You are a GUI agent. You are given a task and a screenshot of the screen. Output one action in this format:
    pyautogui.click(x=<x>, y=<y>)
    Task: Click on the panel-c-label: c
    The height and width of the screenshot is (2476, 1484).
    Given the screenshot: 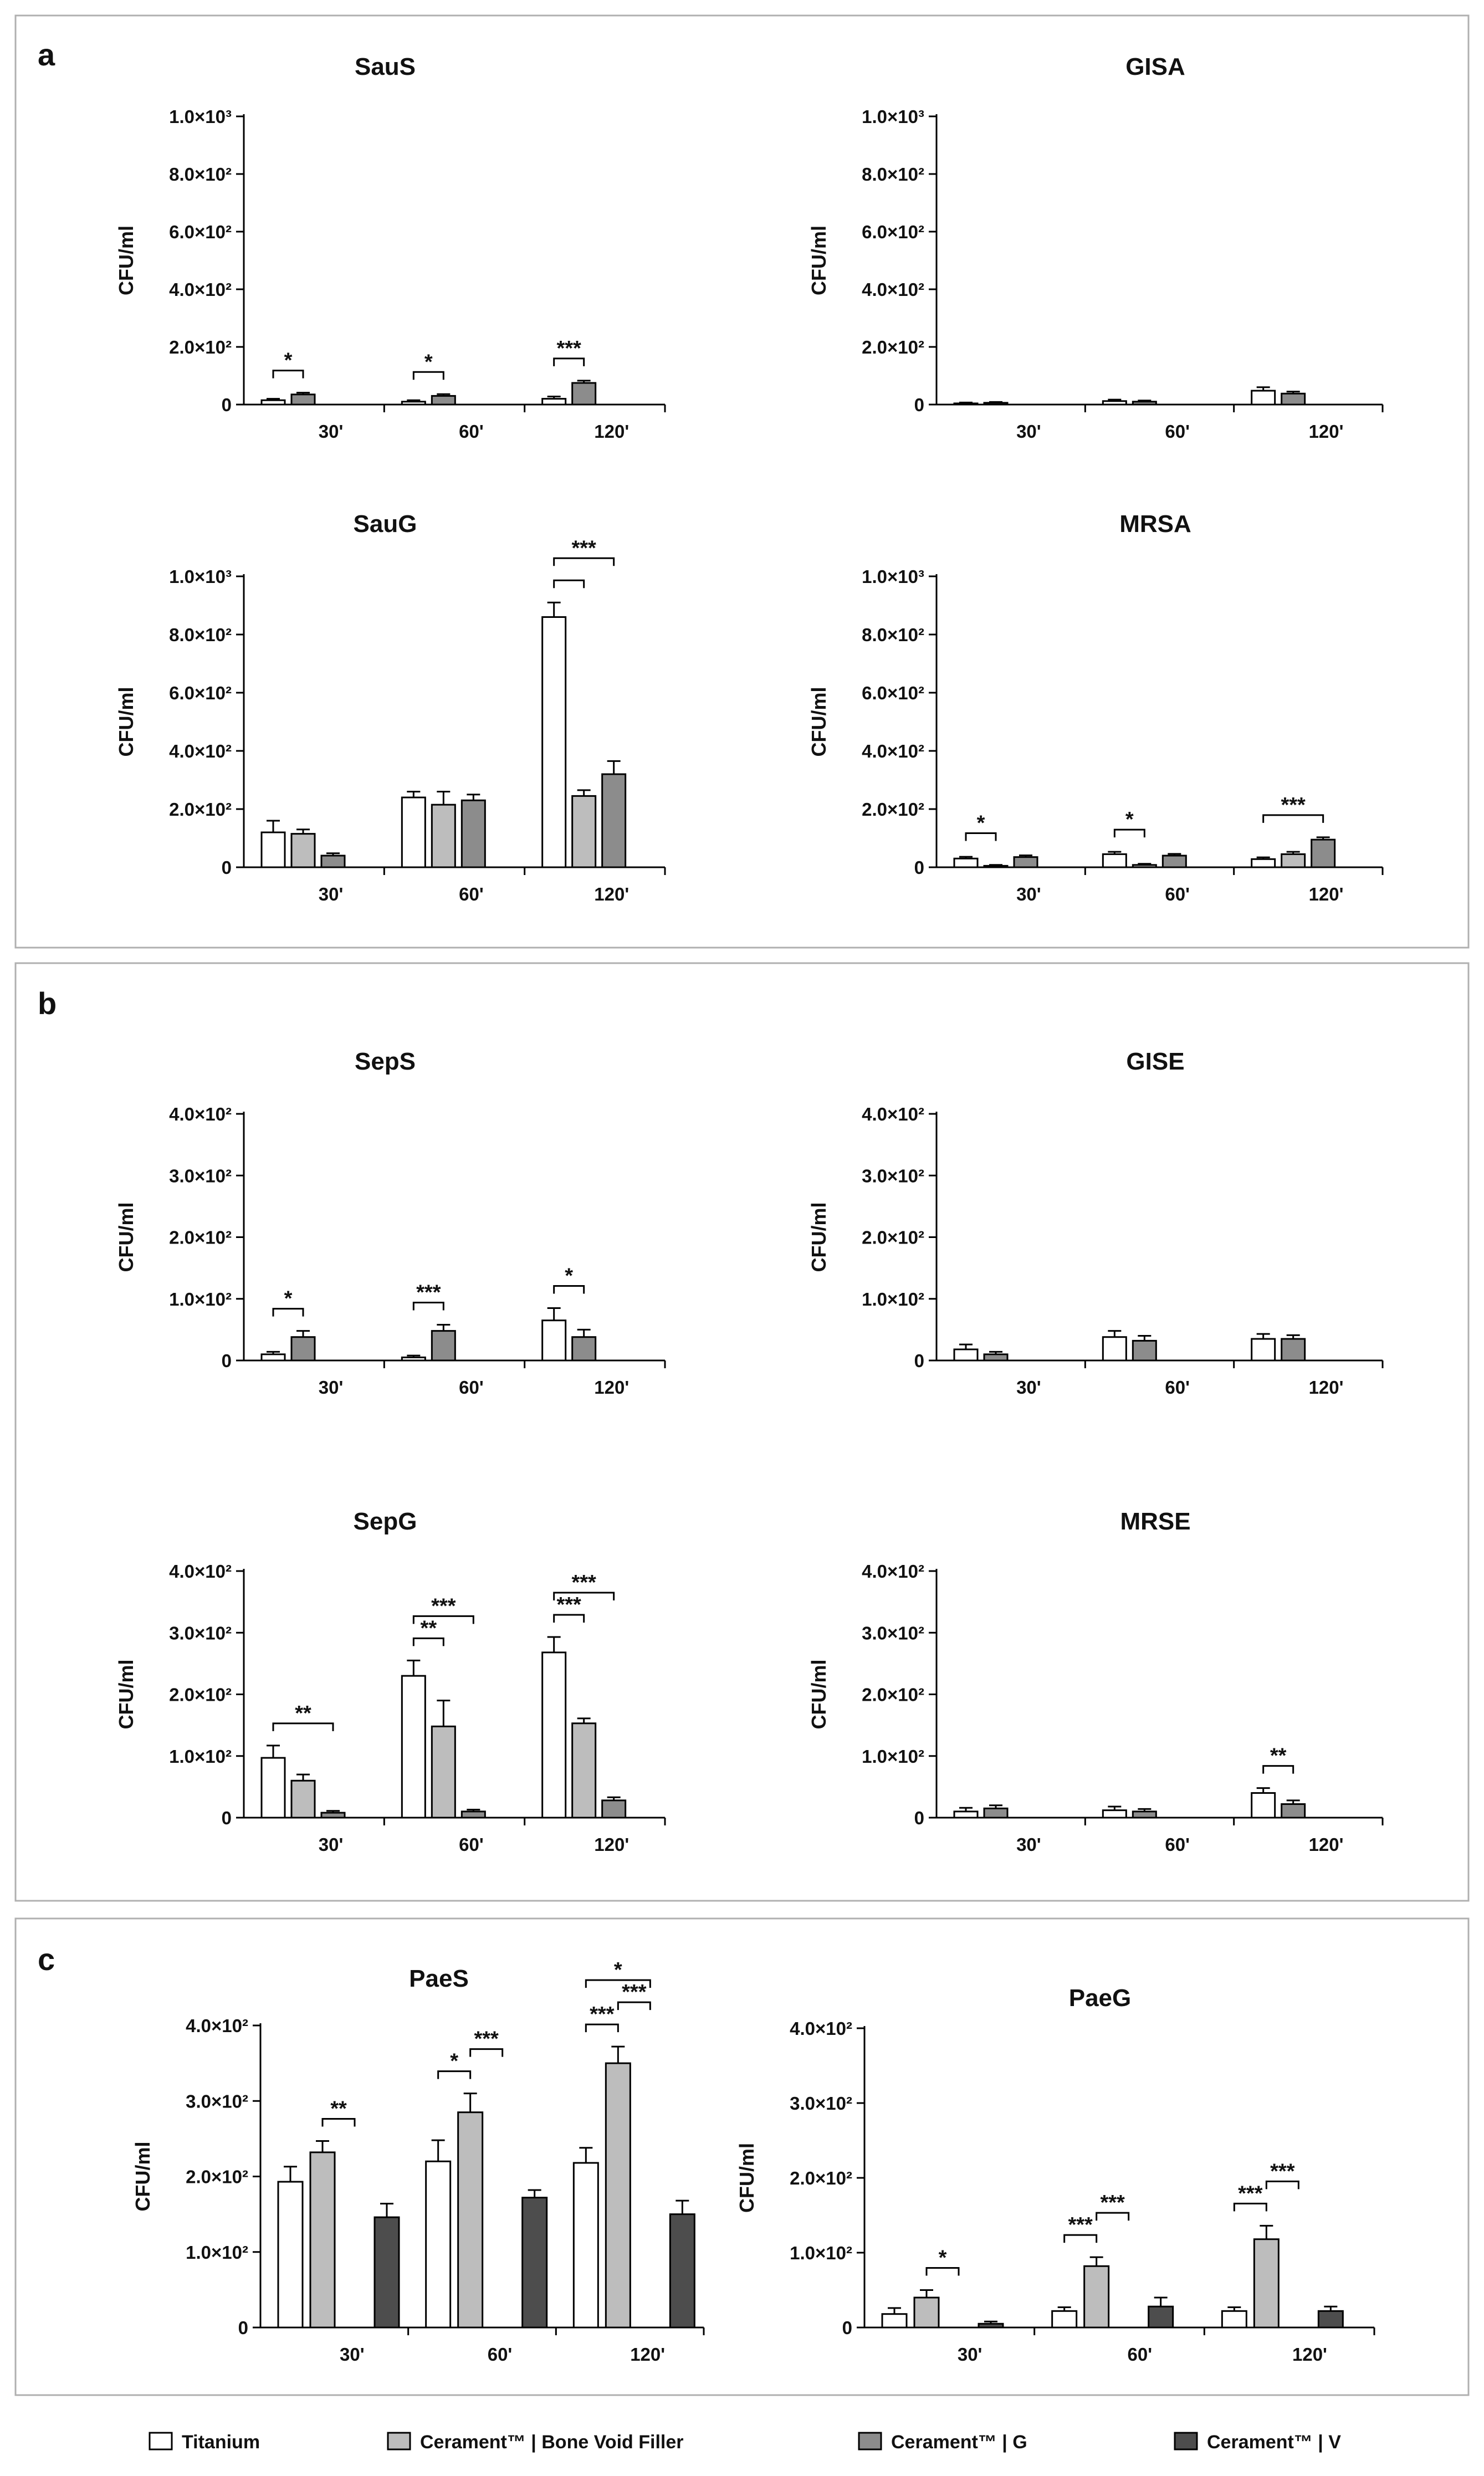 What is the action you would take?
    pyautogui.click(x=46, y=1959)
    